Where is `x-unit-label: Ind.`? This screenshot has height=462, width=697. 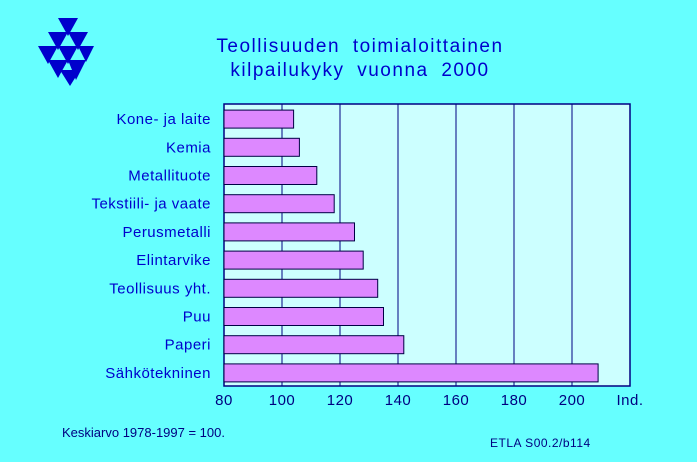
x-unit-label: Ind. is located at coordinates (629, 400).